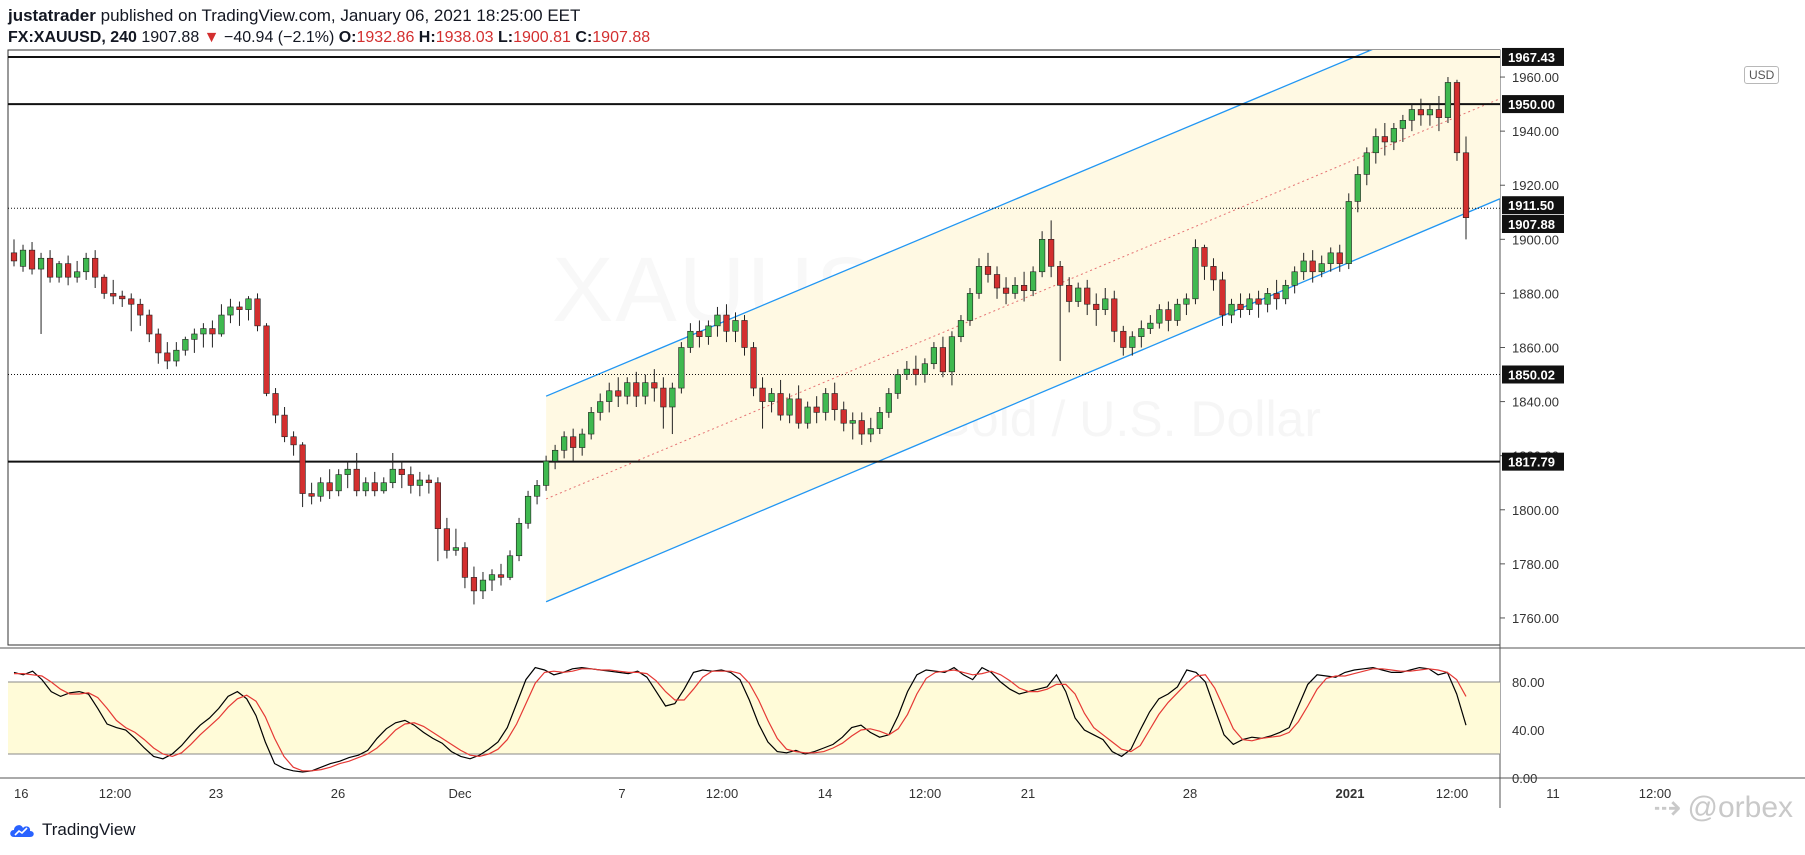 The height and width of the screenshot is (855, 1805). What do you see at coordinates (825, 793) in the screenshot?
I see `time-tick-label: 14` at bounding box center [825, 793].